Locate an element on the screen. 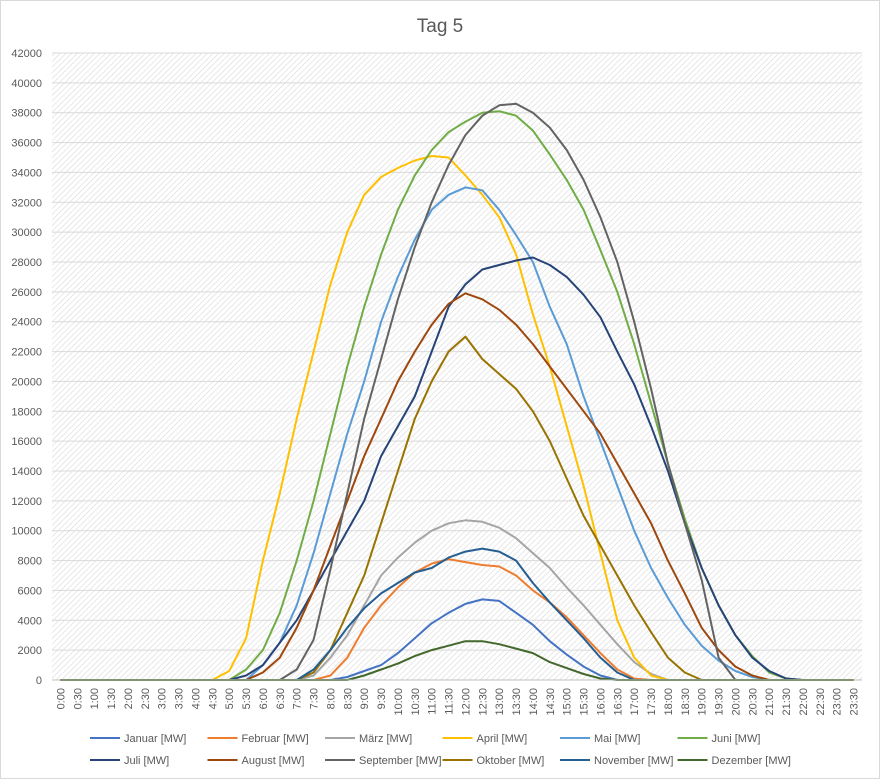 The width and height of the screenshot is (880, 784). y-tick-label: 24000 is located at coordinates (26, 323).